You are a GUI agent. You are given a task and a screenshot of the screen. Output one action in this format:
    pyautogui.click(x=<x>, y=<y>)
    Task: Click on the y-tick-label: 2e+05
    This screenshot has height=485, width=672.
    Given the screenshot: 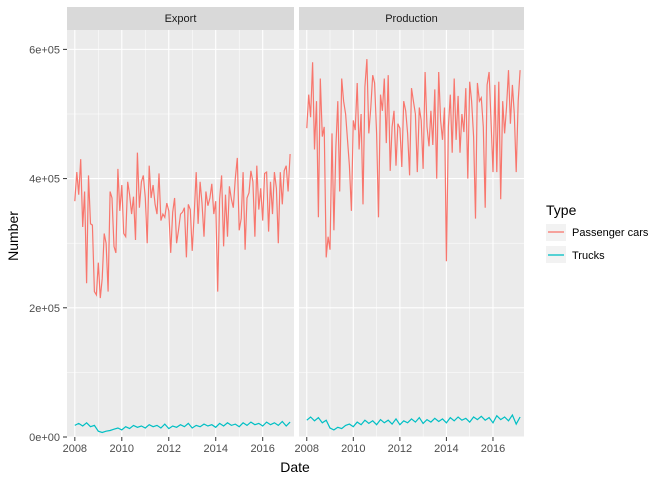 What is the action you would take?
    pyautogui.click(x=44, y=309)
    